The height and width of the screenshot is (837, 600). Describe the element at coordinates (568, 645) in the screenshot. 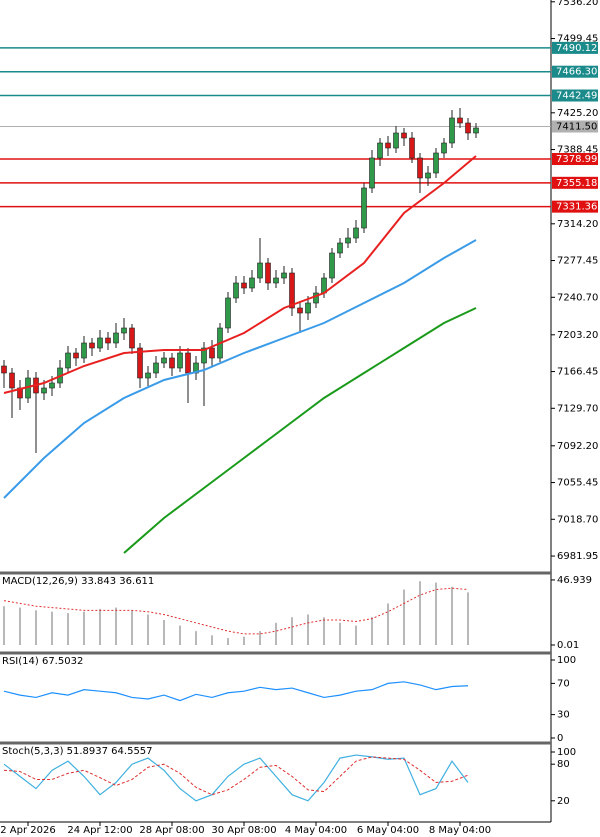

I see `y-tick-label: 0.01` at that location.